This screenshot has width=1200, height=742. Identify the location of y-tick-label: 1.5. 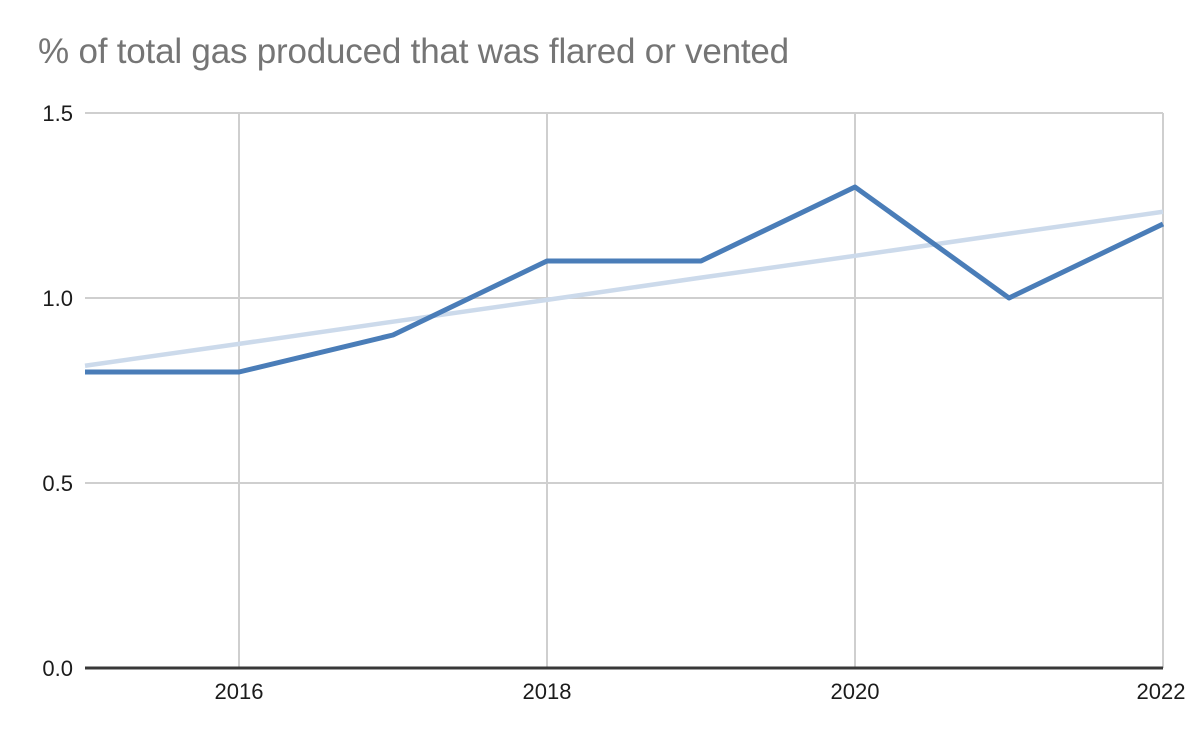
(57, 113).